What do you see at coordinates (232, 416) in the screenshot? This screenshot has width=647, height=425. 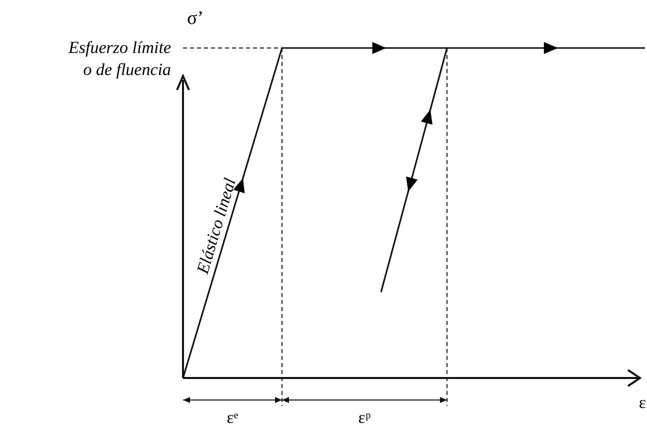 I see `text: εᵉ` at bounding box center [232, 416].